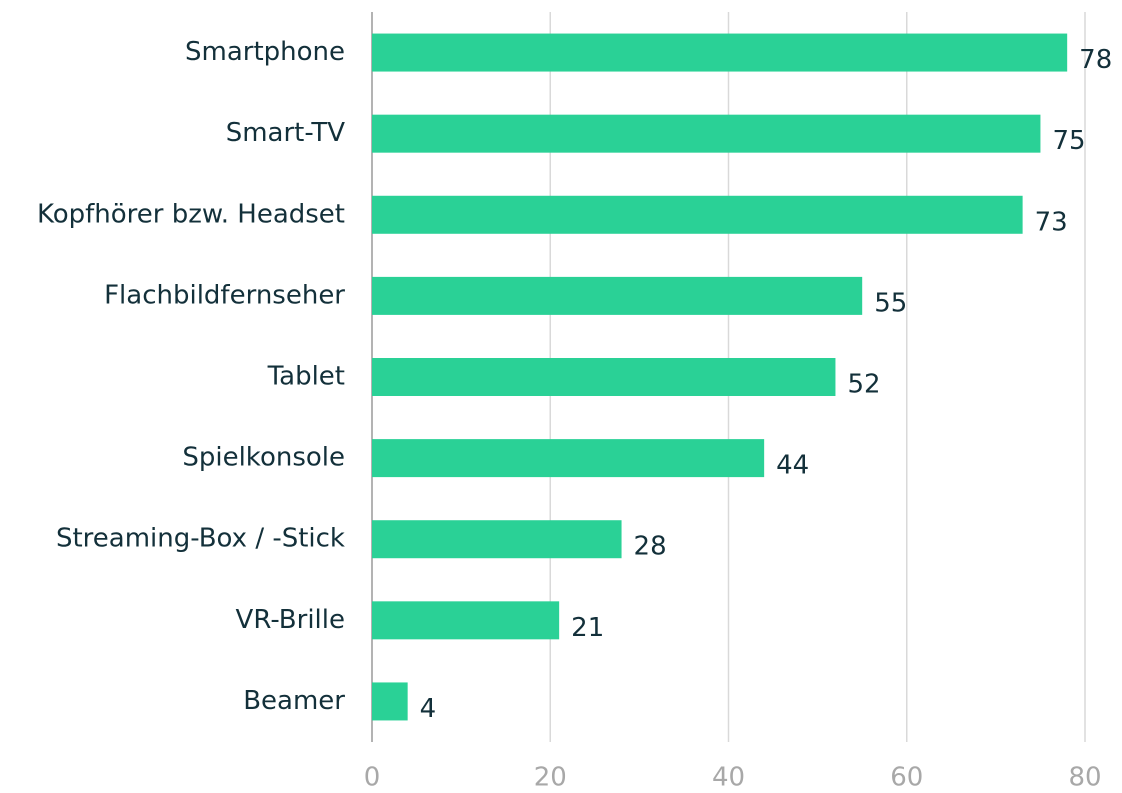 Image resolution: width=1122 pixels, height=793 pixels. I want to click on y-tick-label: Spielkonsole, so click(263, 458).